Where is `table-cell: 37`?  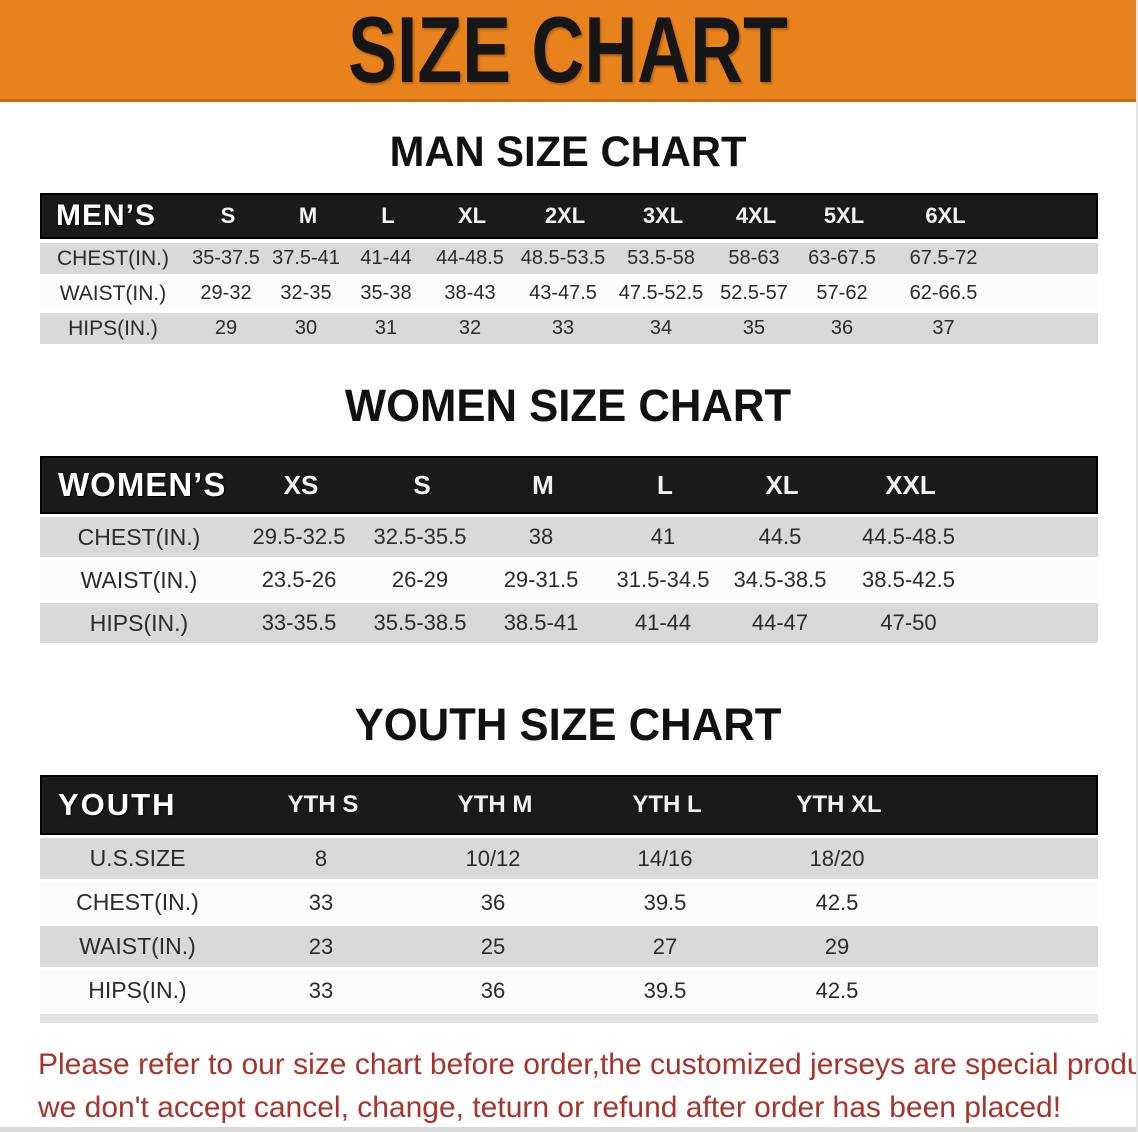
table-cell: 37 is located at coordinates (943, 328).